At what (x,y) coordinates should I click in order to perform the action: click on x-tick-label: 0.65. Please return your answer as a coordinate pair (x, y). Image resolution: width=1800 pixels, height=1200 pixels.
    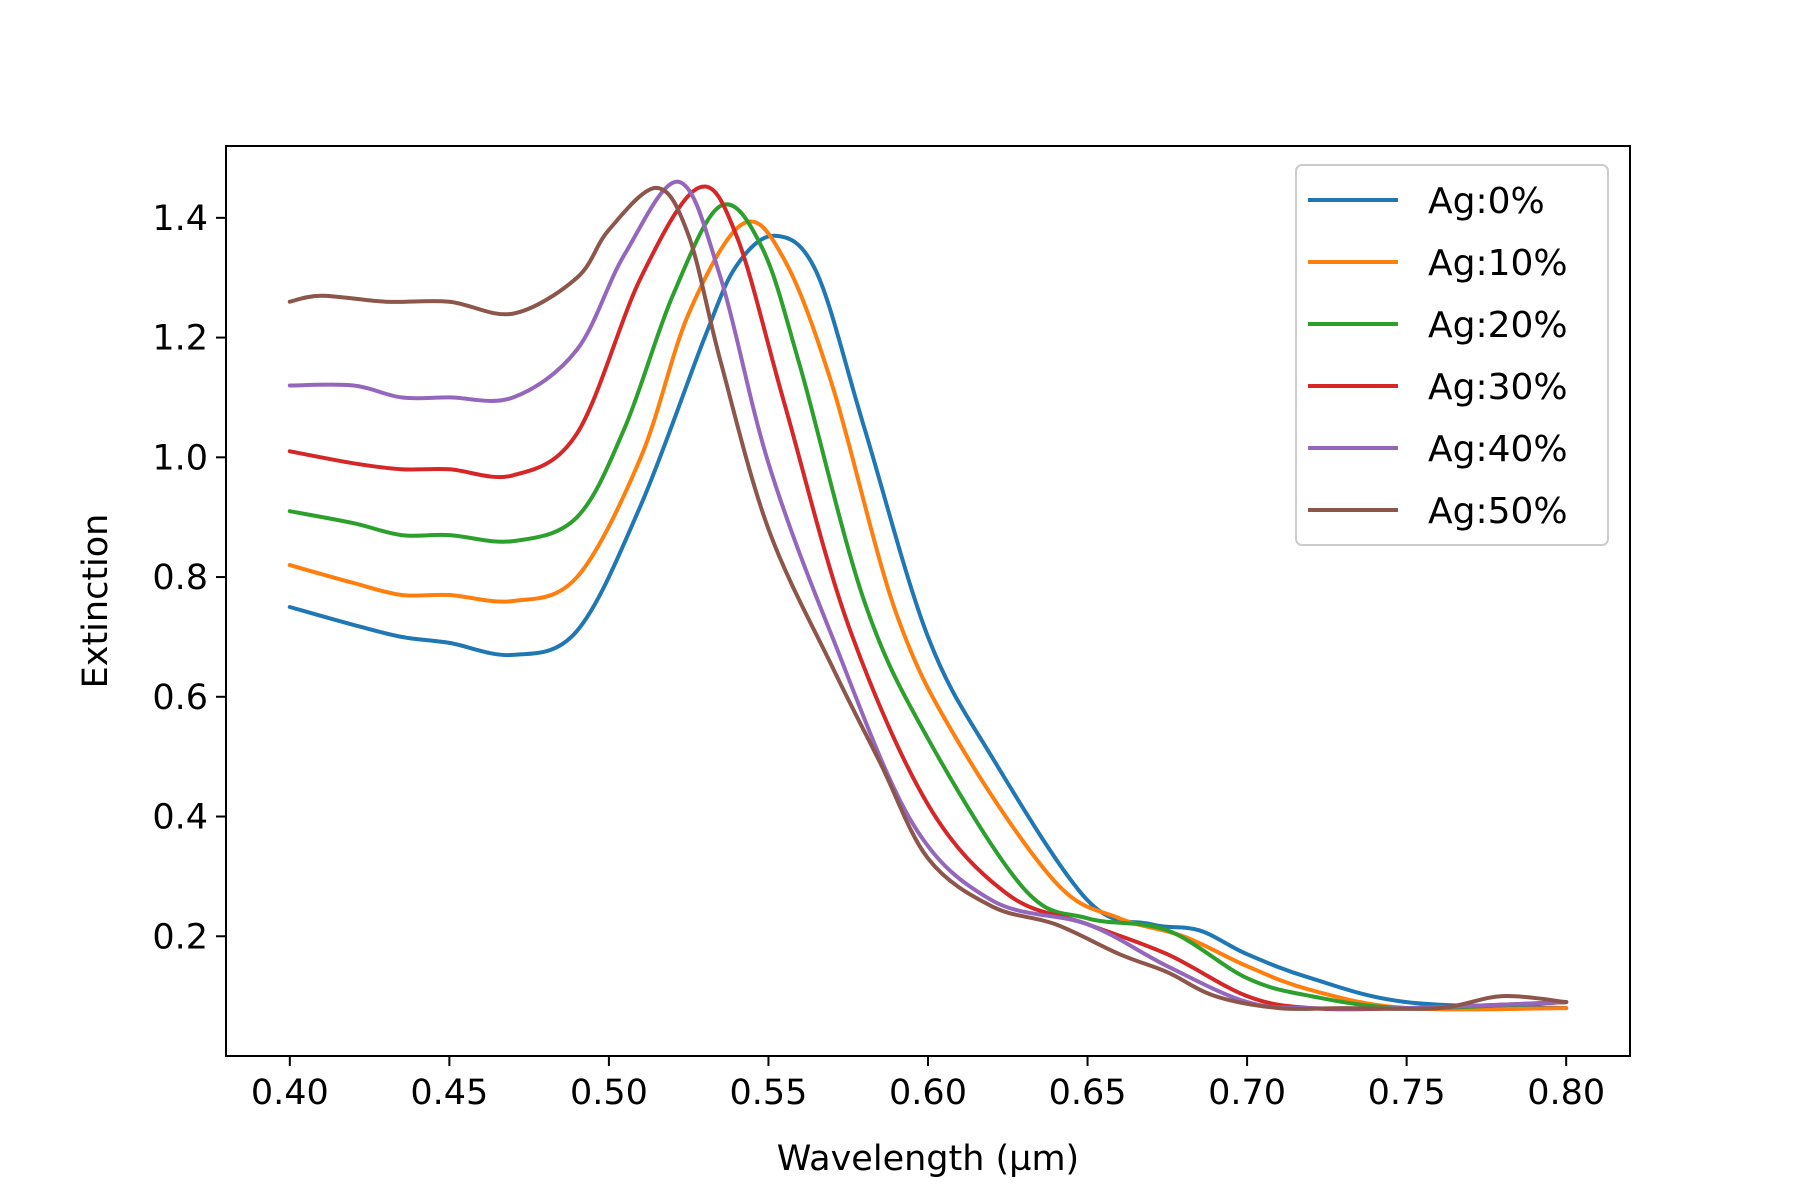
    Looking at the image, I should click on (1088, 1093).